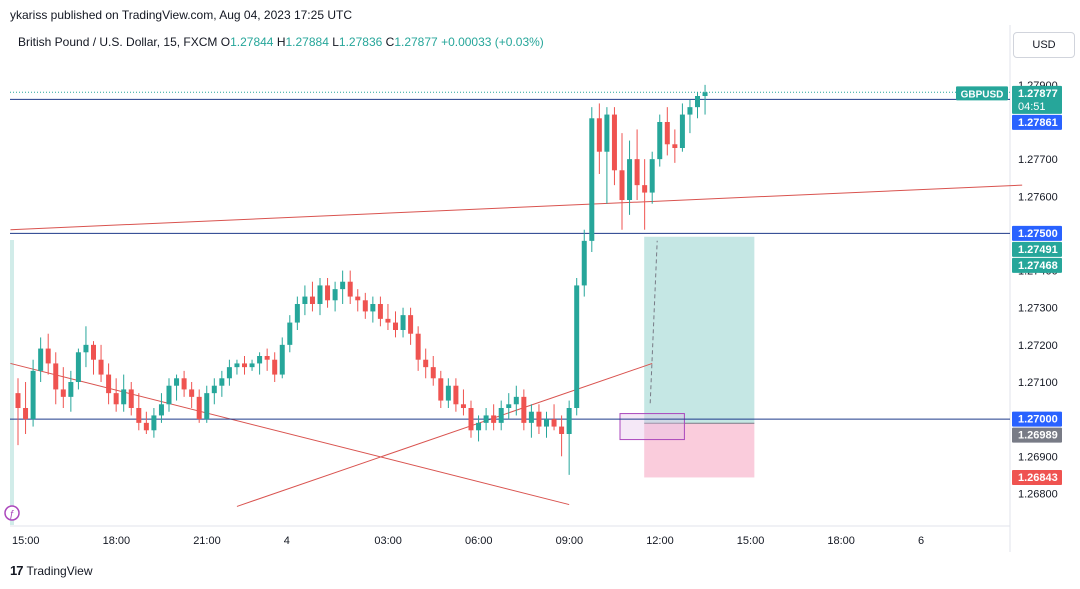 This screenshot has height=589, width=1080. What do you see at coordinates (653, 322) in the screenshot?
I see `projection-line` at bounding box center [653, 322].